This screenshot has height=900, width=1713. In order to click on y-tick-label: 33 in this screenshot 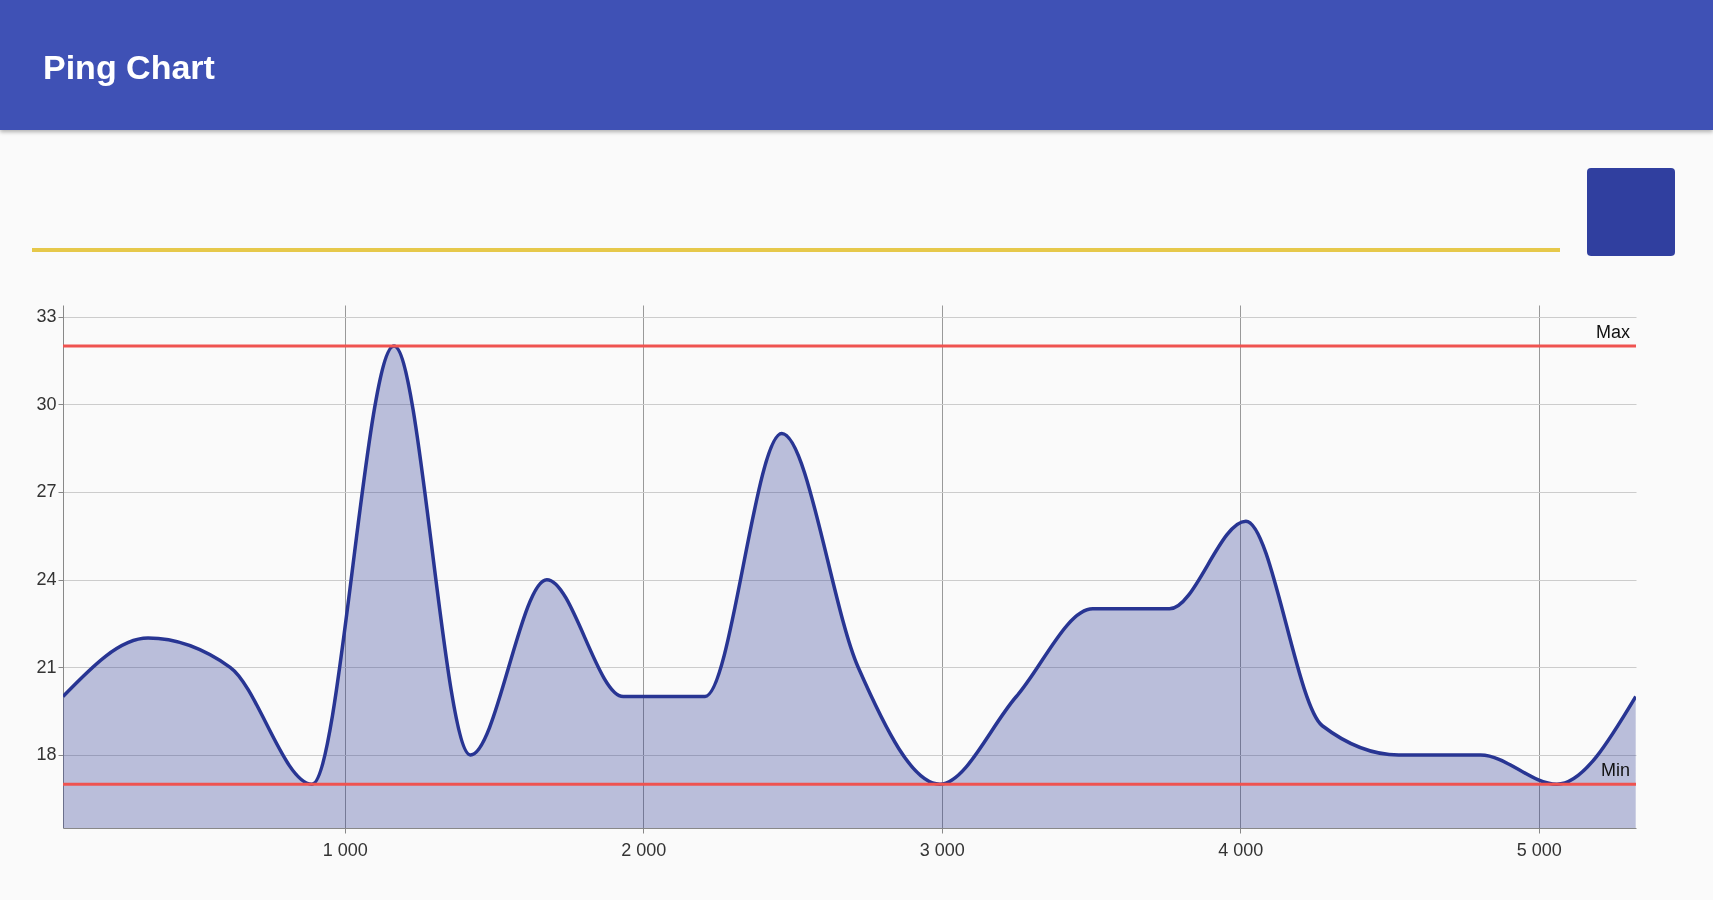, I will do `click(46, 316)`.